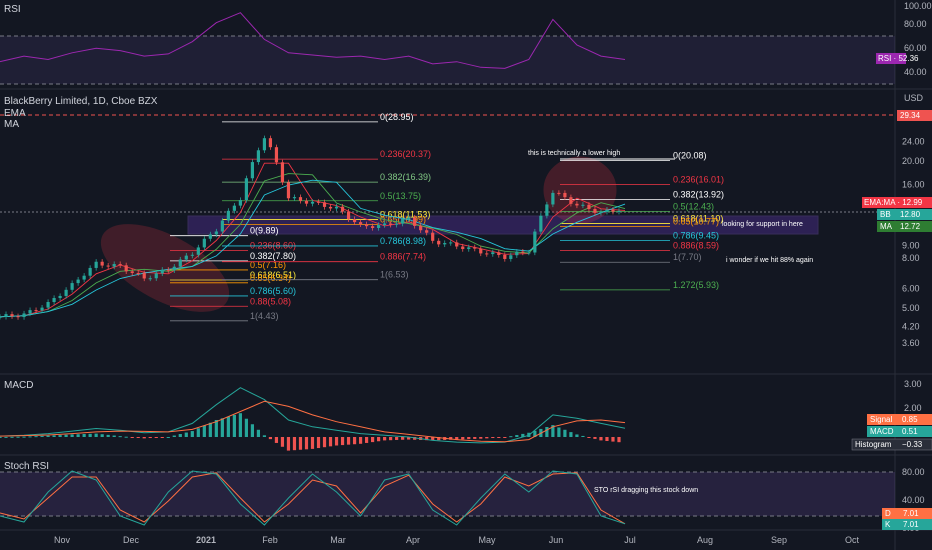 The image size is (932, 550). Describe the element at coordinates (264, 316) in the screenshot. I see `fib-level-label: 1(4.43)` at that location.